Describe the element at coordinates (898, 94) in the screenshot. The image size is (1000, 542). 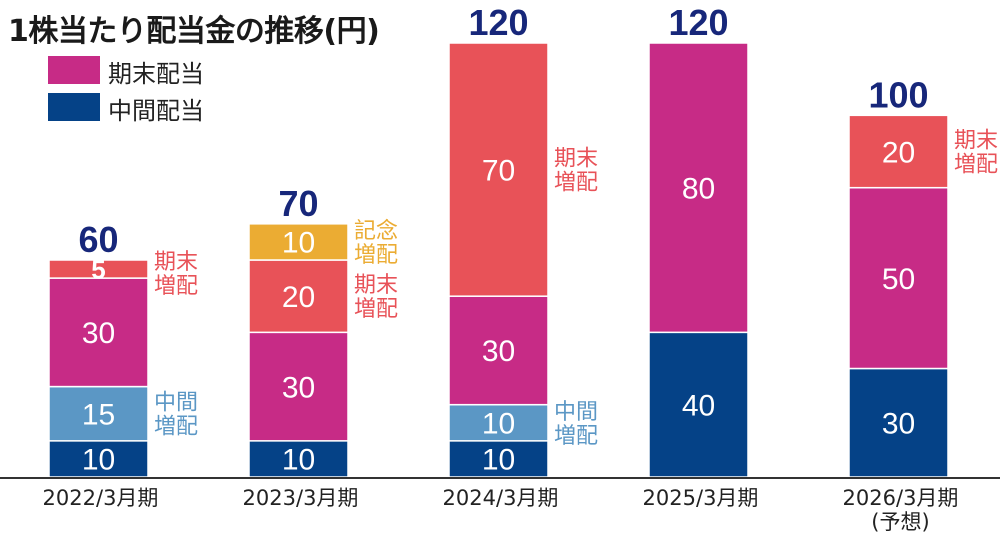
I see `bar-total-label: 100` at that location.